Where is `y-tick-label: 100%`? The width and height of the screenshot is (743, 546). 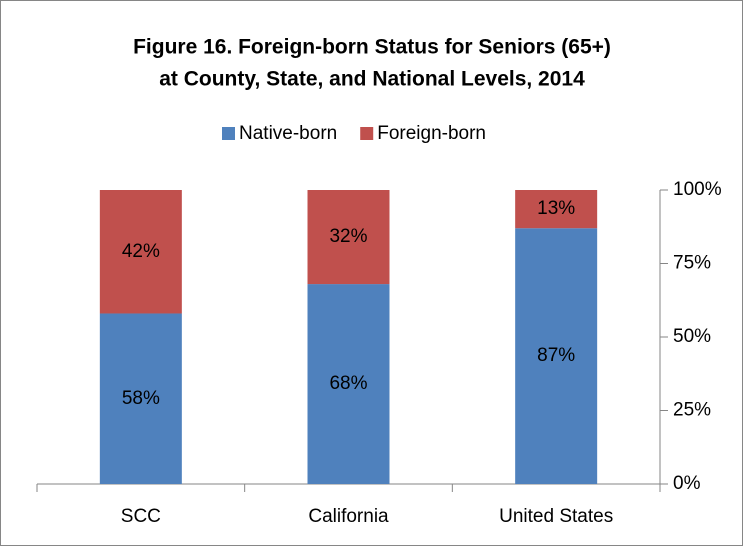 y-tick-label: 100% is located at coordinates (697, 189).